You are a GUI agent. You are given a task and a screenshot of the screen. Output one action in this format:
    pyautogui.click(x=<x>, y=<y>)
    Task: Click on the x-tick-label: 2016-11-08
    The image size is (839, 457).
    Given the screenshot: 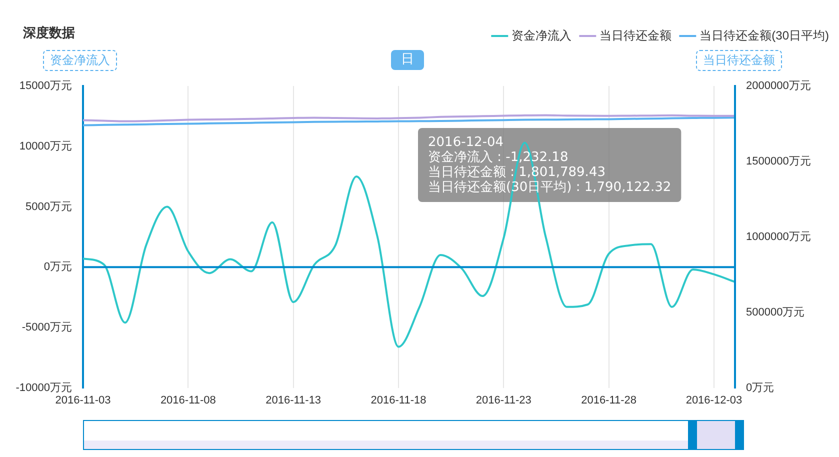 What is the action you would take?
    pyautogui.click(x=188, y=400)
    